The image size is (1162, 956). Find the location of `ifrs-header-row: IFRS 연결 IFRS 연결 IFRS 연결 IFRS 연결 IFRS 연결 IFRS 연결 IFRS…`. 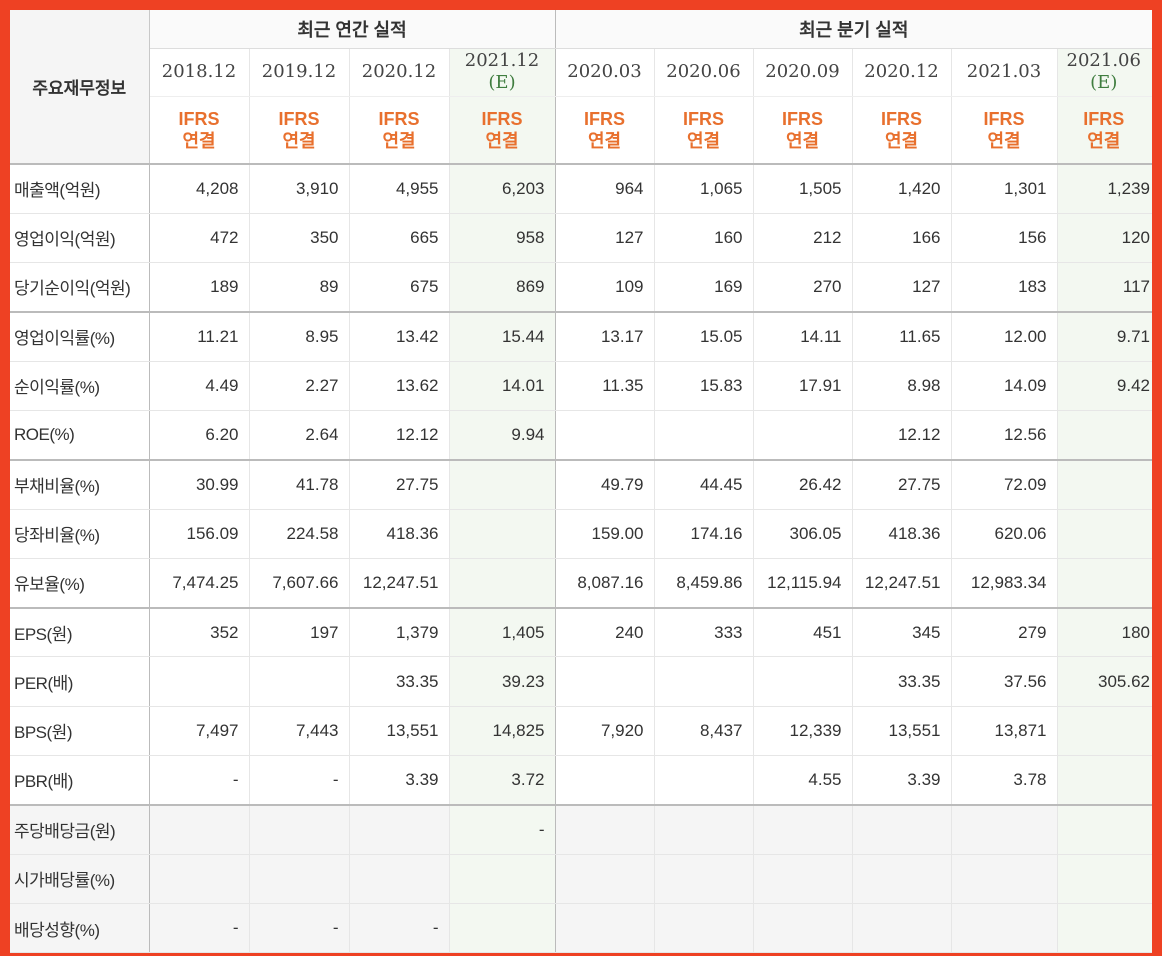

ifrs-header-row: IFRS 연결 IFRS 연결 IFRS 연결 IFRS 연결 IFRS 연결 IFRS 연결 IFRS… is located at coordinates (581, 130).